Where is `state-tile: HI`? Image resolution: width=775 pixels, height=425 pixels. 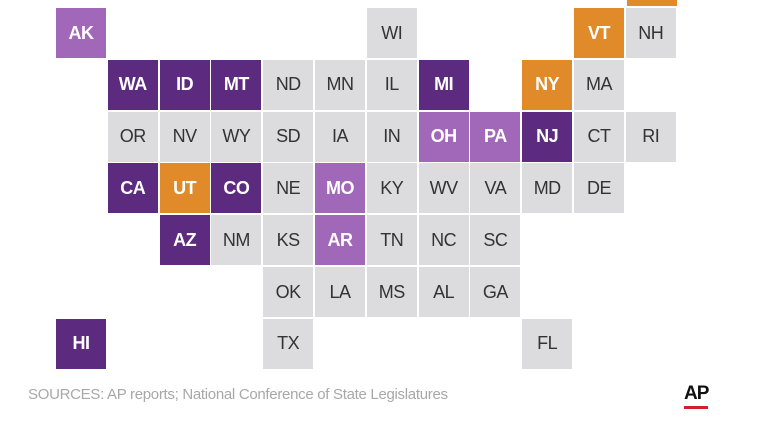
state-tile: HI is located at coordinates (81, 343).